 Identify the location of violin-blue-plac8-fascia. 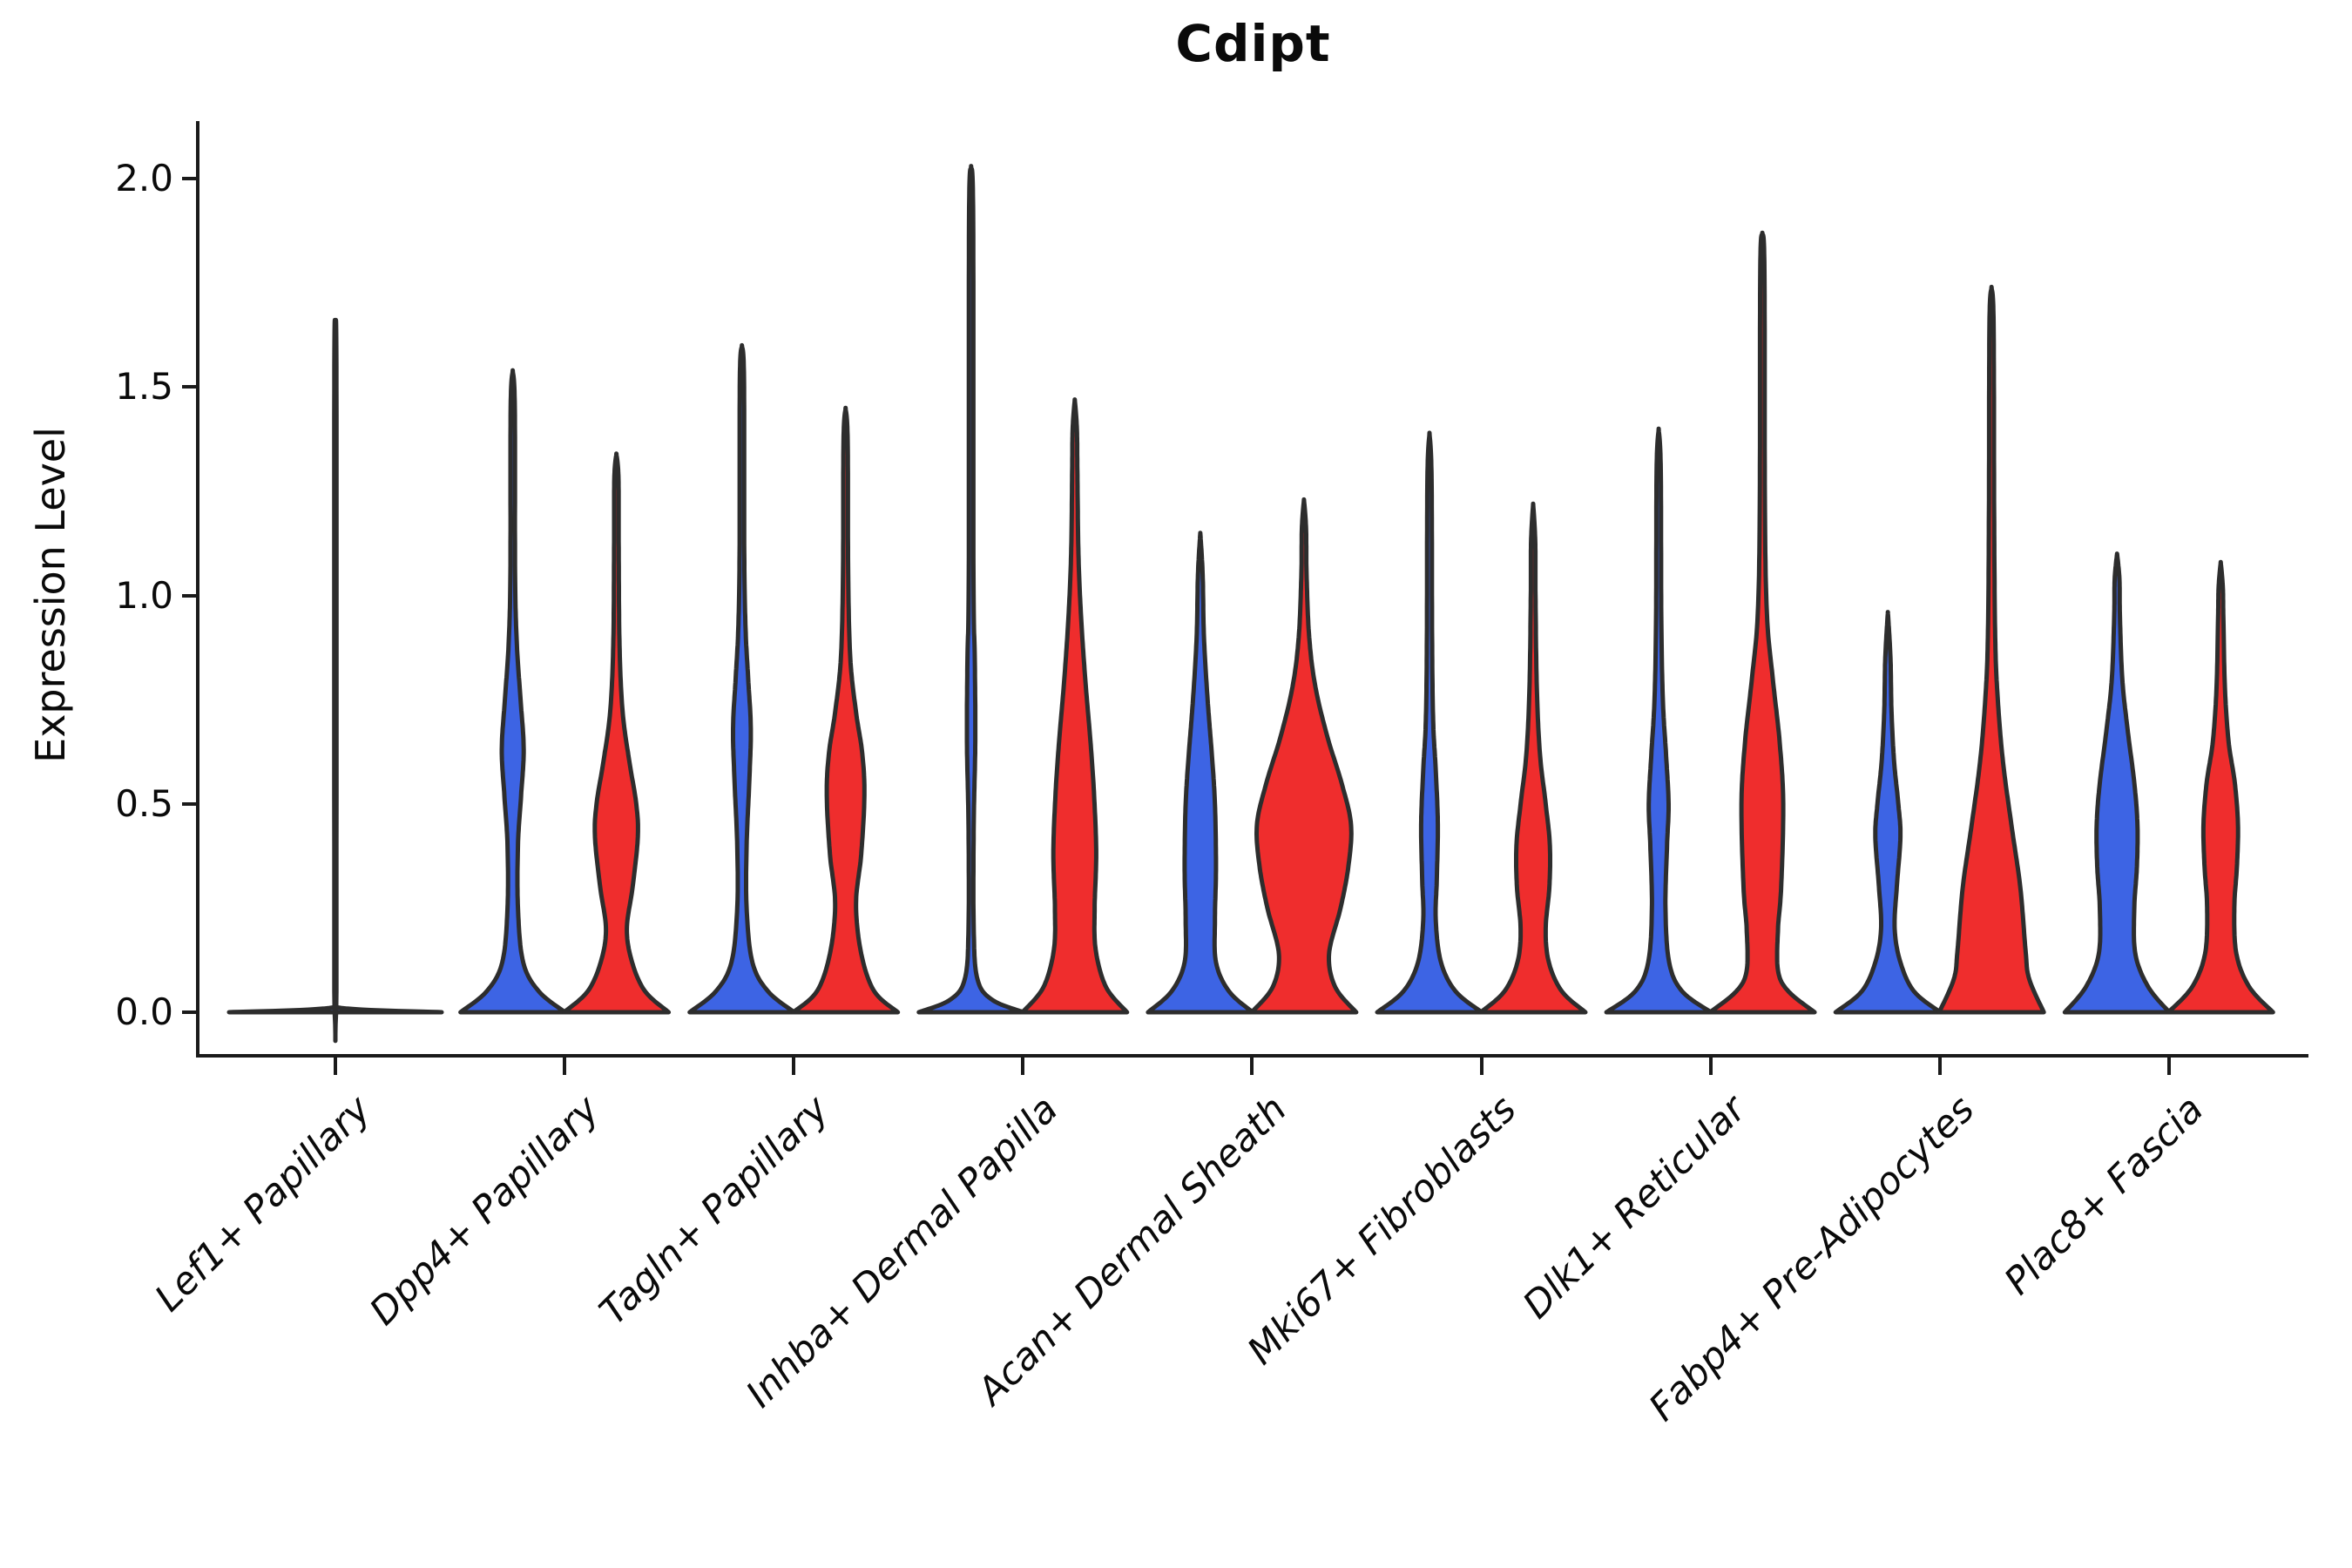
(2117, 783).